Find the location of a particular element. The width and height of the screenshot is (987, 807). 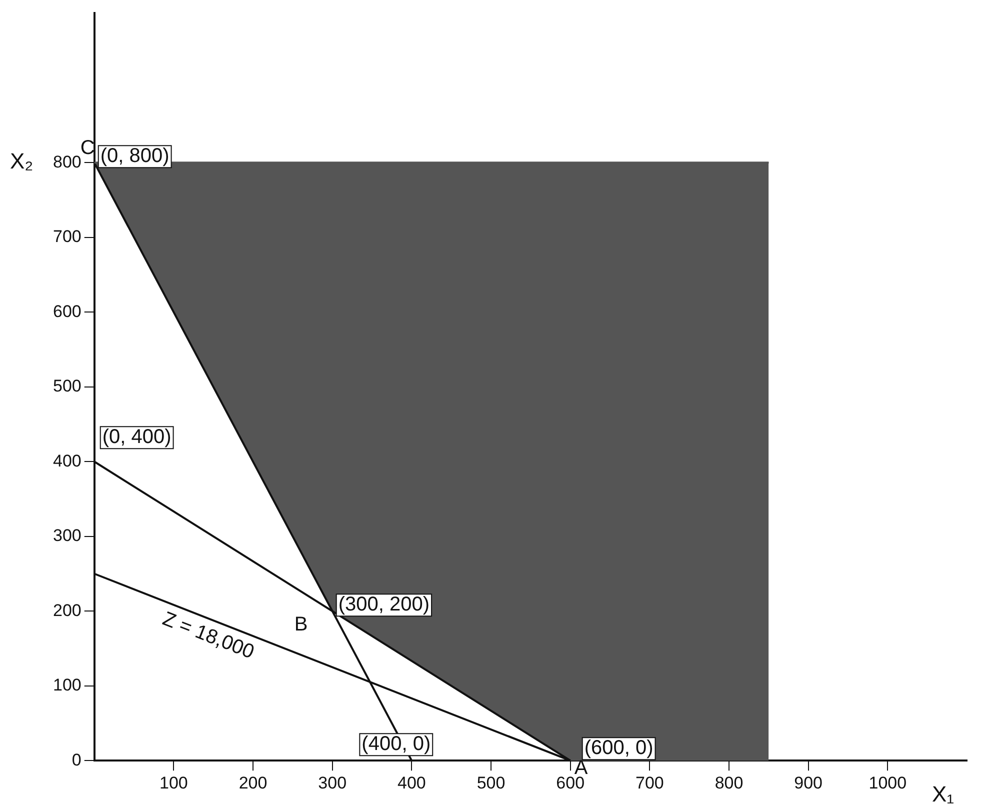

x-axis-title: X₁ is located at coordinates (943, 794).